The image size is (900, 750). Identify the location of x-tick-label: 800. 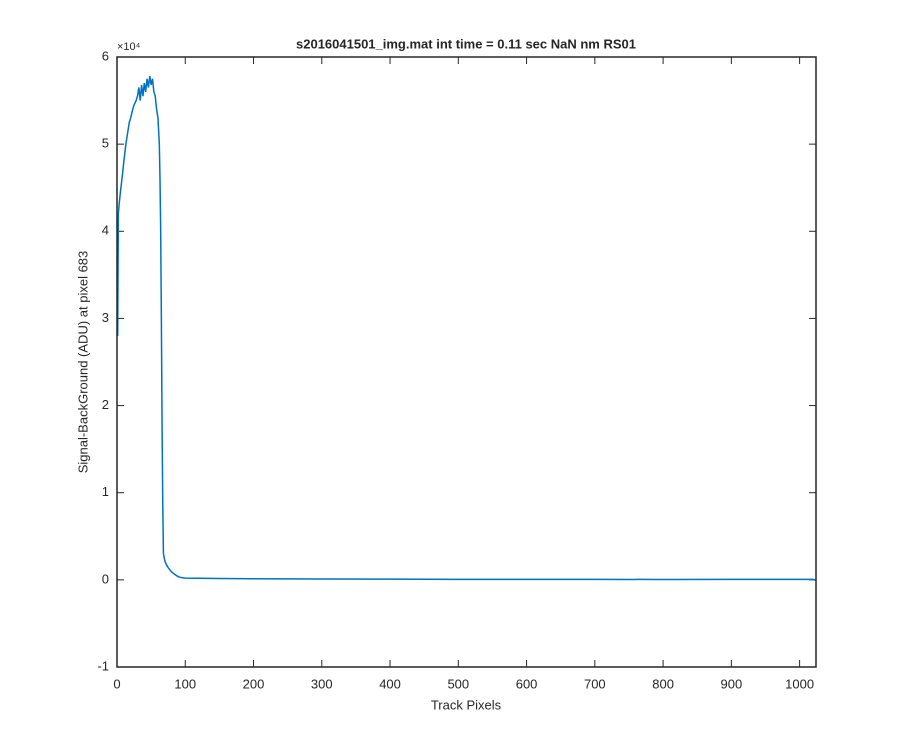
(663, 683).